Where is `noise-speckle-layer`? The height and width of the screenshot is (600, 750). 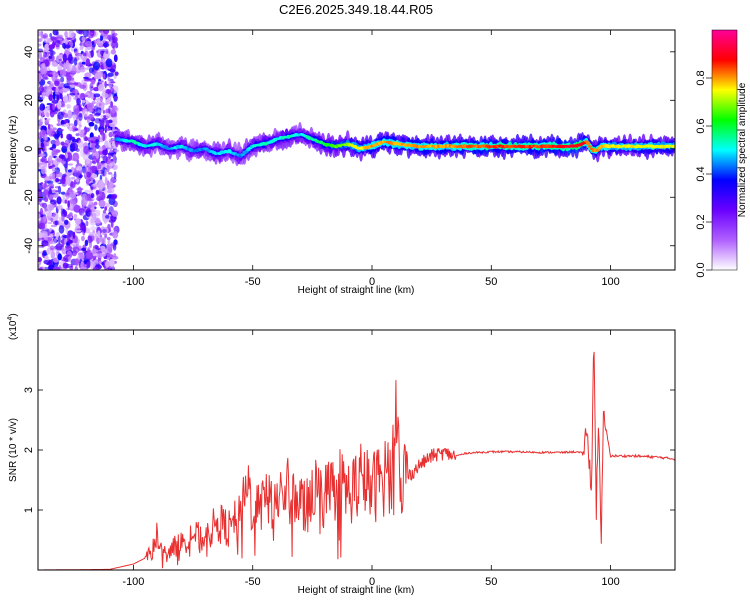
noise-speckle-layer is located at coordinates (79, 150).